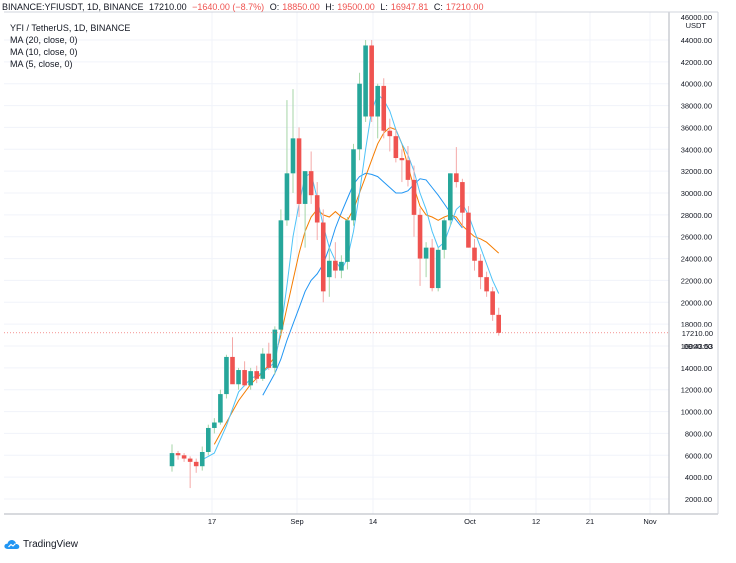 The image size is (736, 563). What do you see at coordinates (696, 62) in the screenshot?
I see `y-tick-label: 42000.00` at bounding box center [696, 62].